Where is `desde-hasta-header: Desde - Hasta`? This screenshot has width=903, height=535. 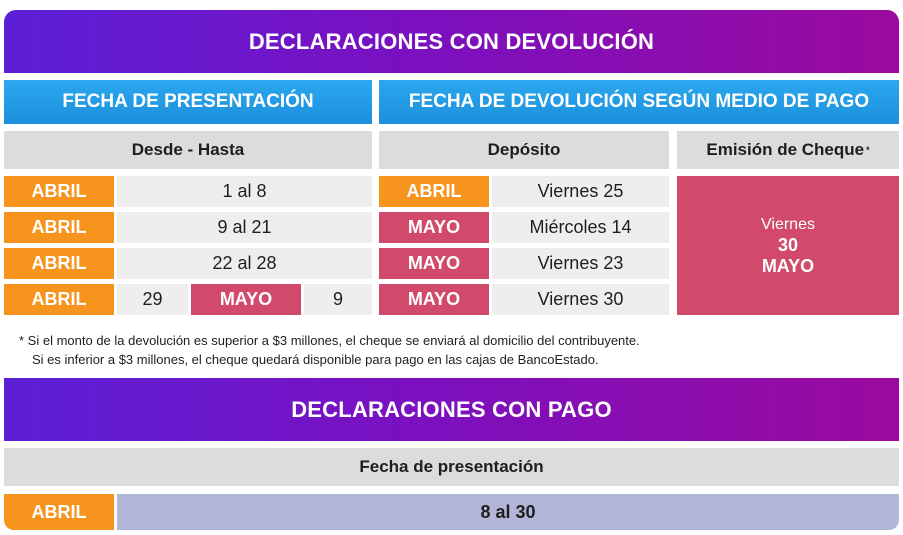
desde-hasta-header: Desde - Hasta is located at coordinates (188, 150).